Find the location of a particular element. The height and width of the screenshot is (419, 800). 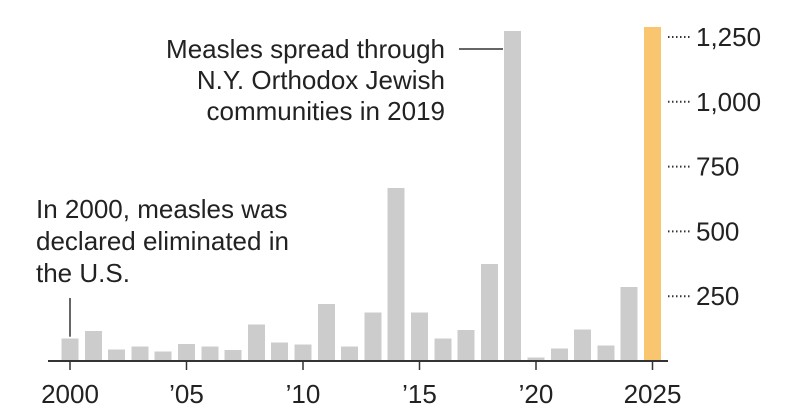

bar-2002 is located at coordinates (117, 355).